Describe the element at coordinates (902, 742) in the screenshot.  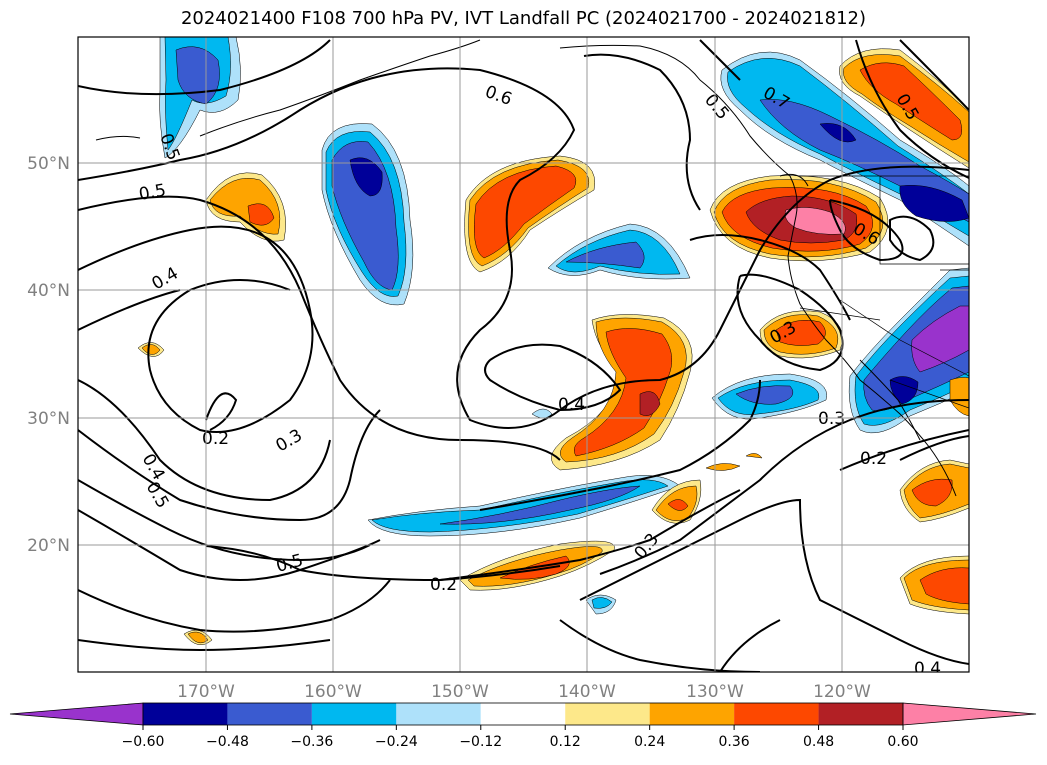
I see `colorbar-tick-label: 0.60` at that location.